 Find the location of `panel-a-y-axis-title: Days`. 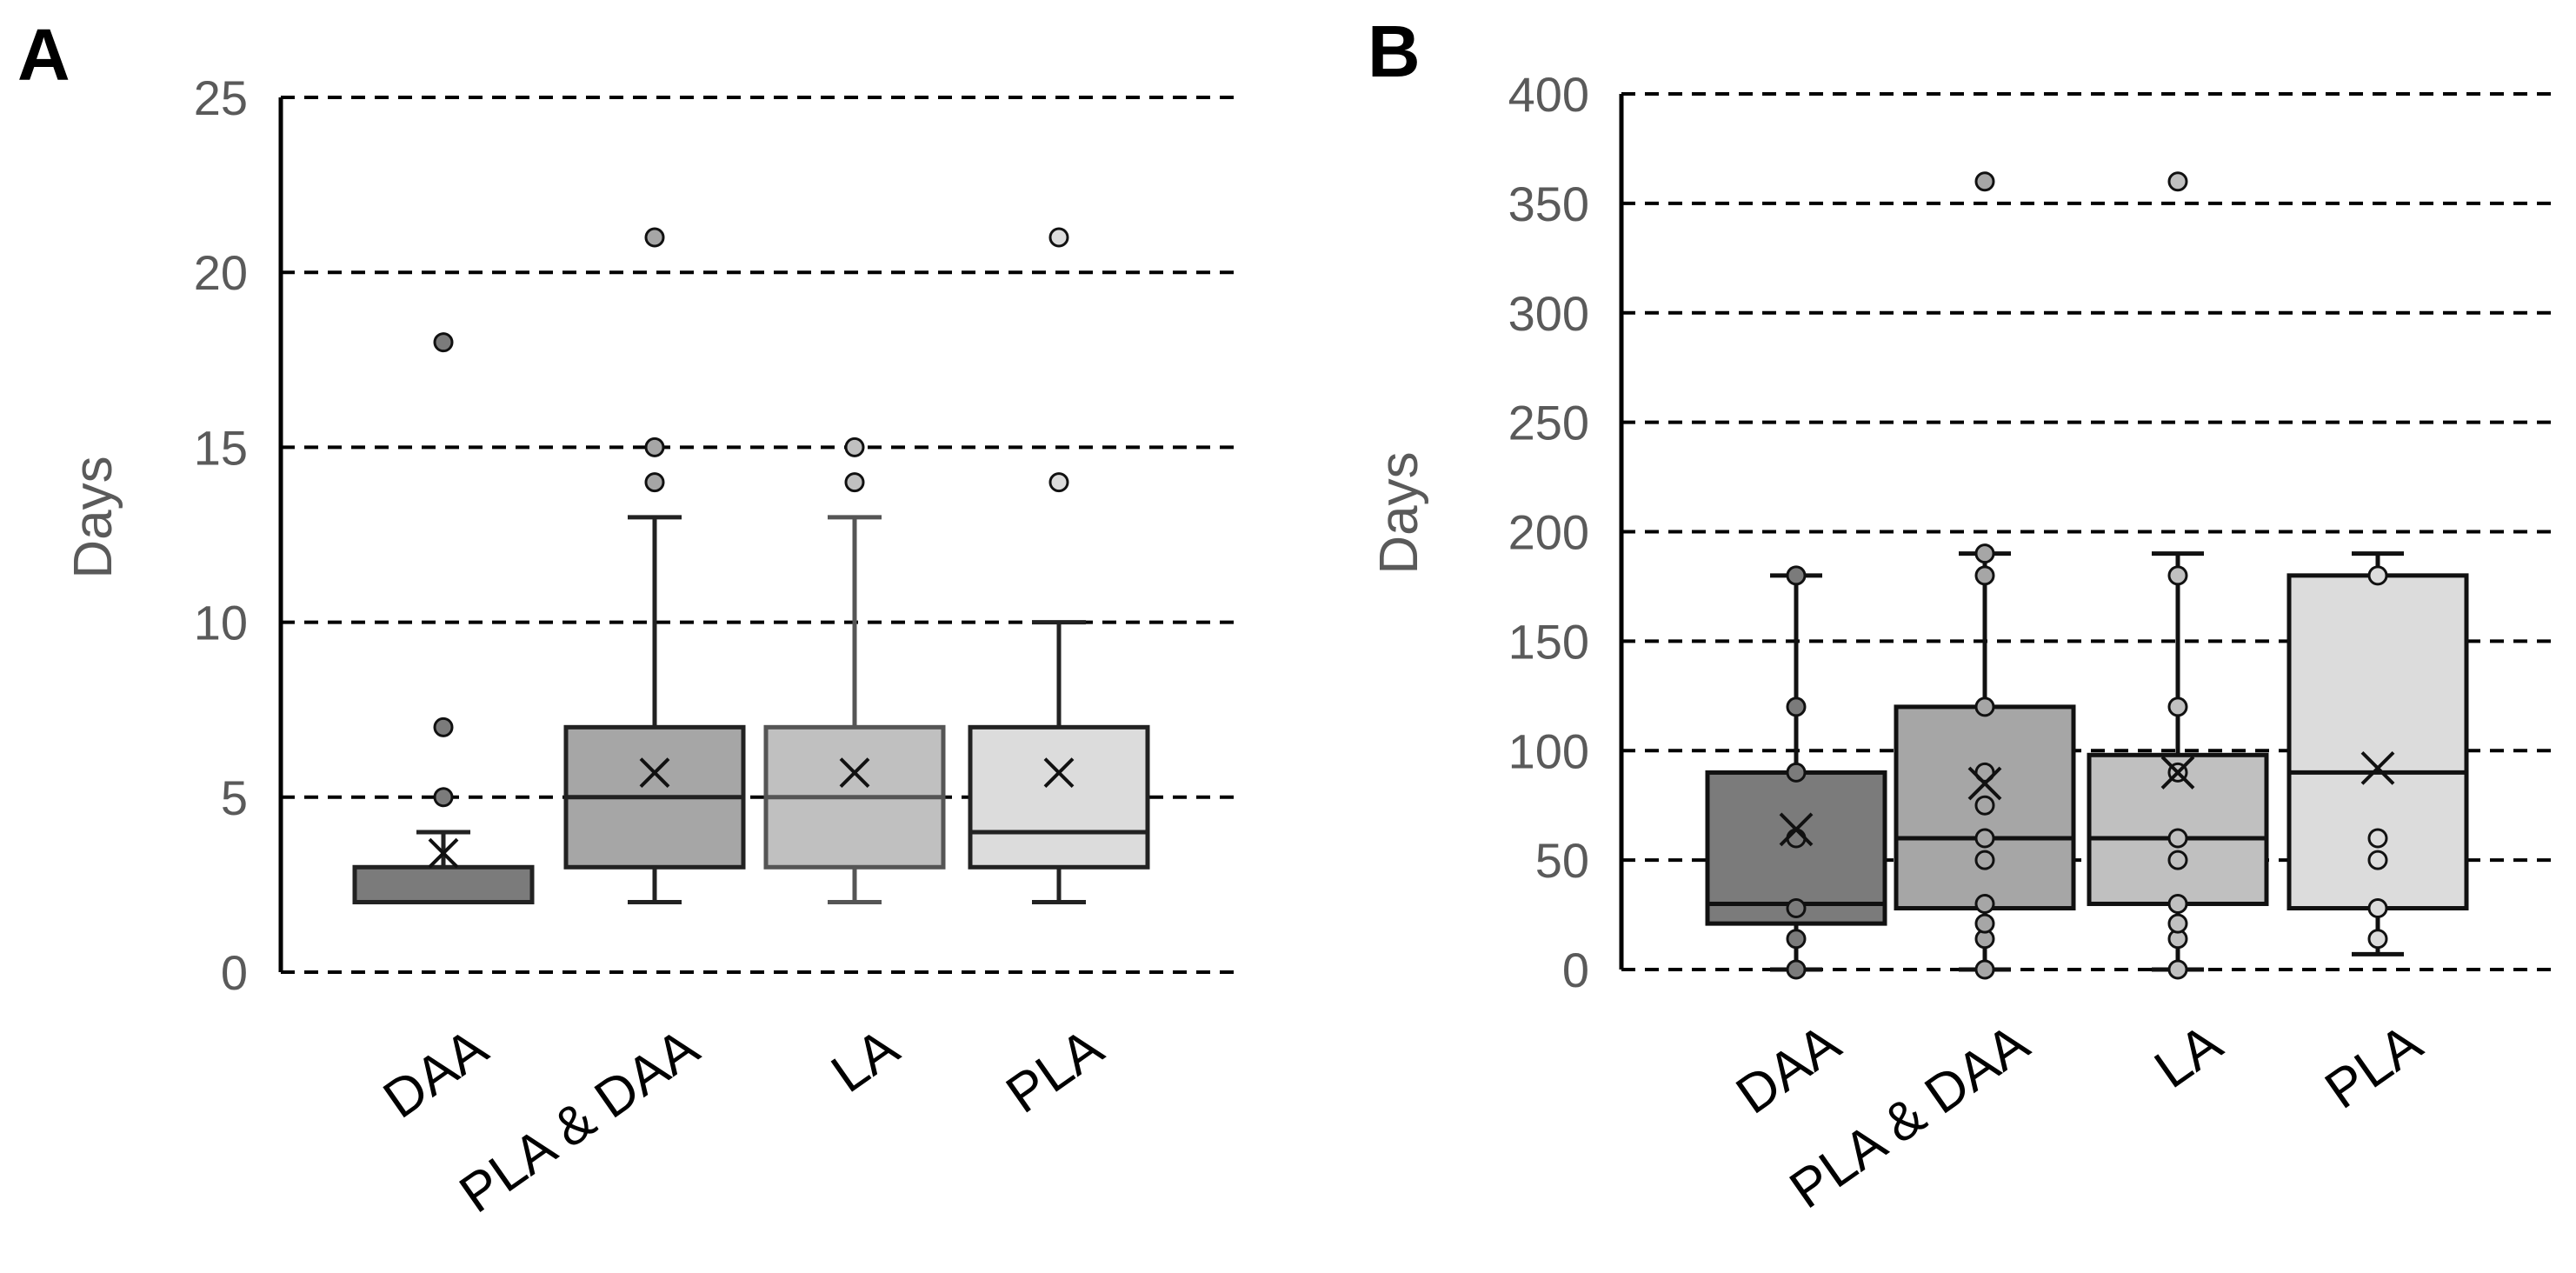

panel-a-y-axis-title: Days is located at coordinates (93, 517).